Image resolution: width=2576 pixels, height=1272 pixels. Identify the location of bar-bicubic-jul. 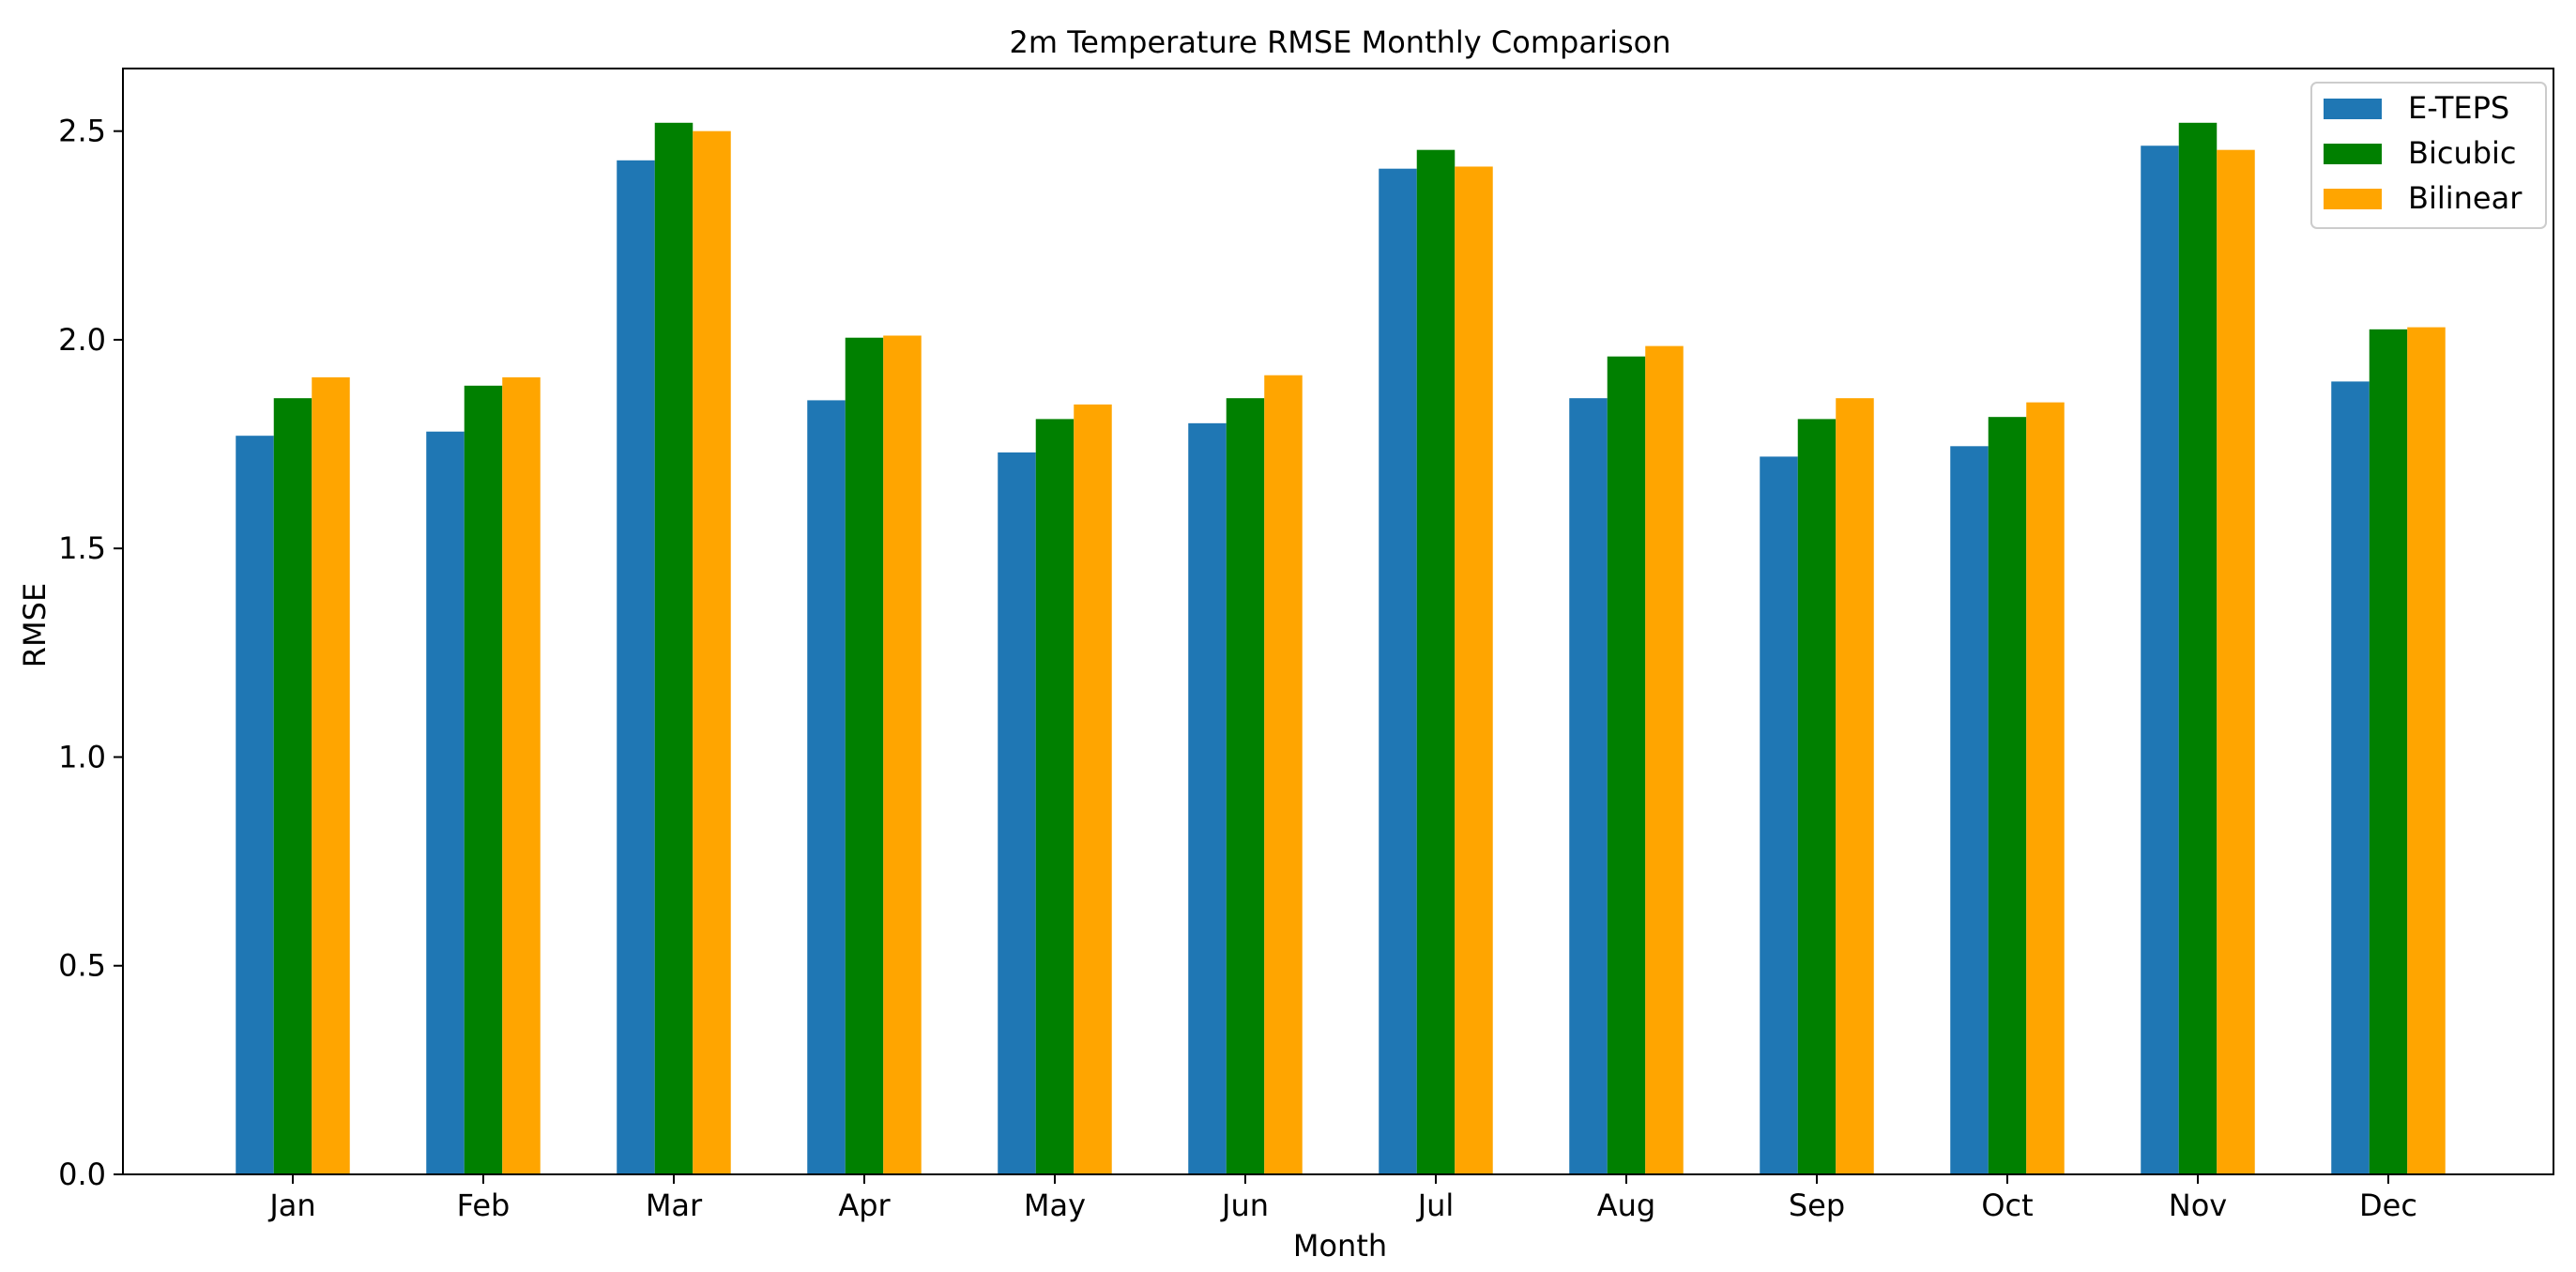
(1436, 662).